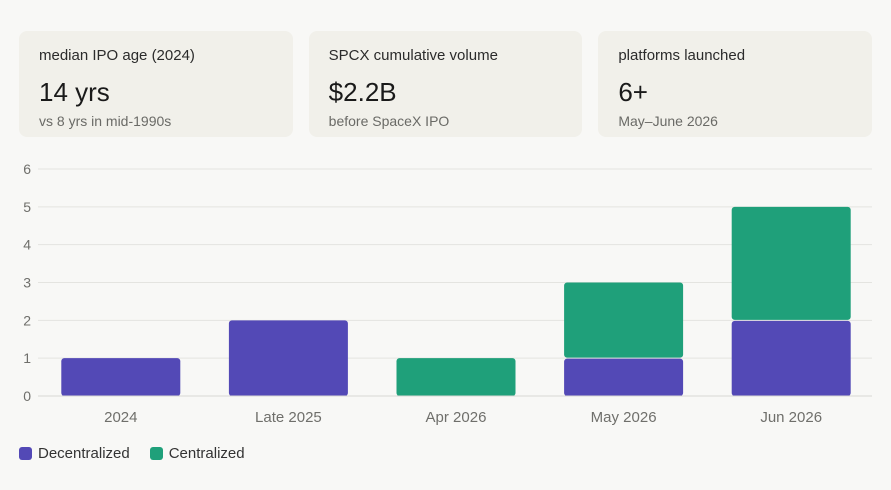  I want to click on card-label: platforms launched, so click(682, 55).